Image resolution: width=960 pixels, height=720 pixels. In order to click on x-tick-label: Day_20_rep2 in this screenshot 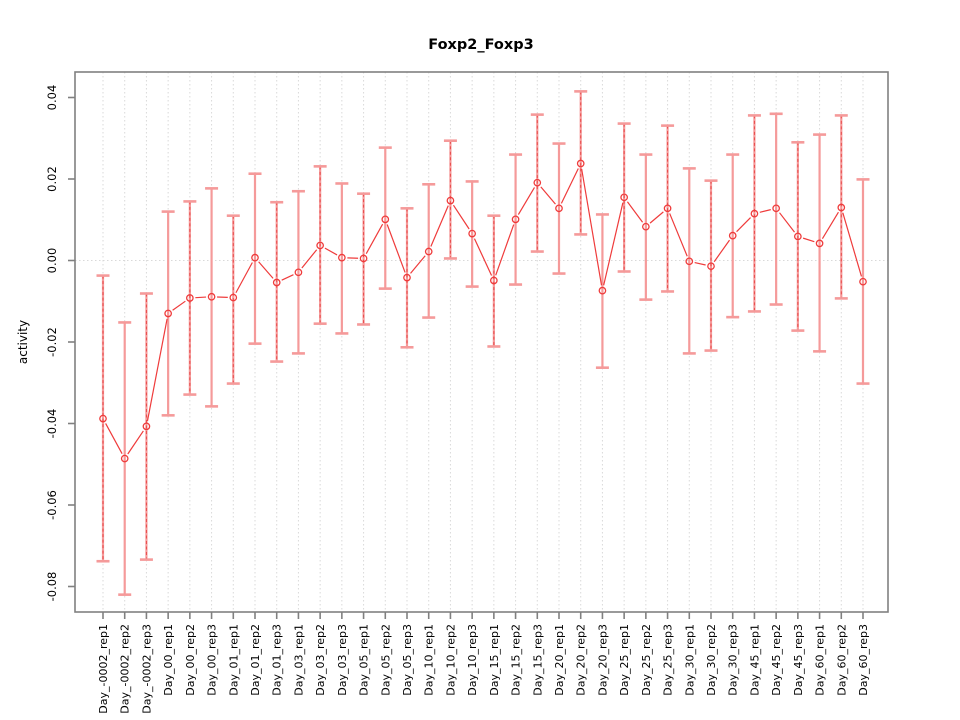, I will do `click(581, 660)`.